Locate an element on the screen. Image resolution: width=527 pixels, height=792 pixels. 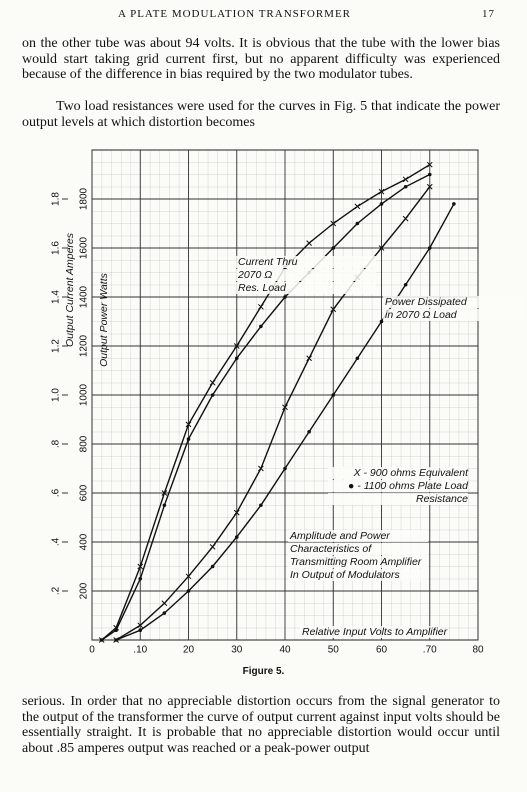
y-tick-label: 1000 is located at coordinates (84, 394).